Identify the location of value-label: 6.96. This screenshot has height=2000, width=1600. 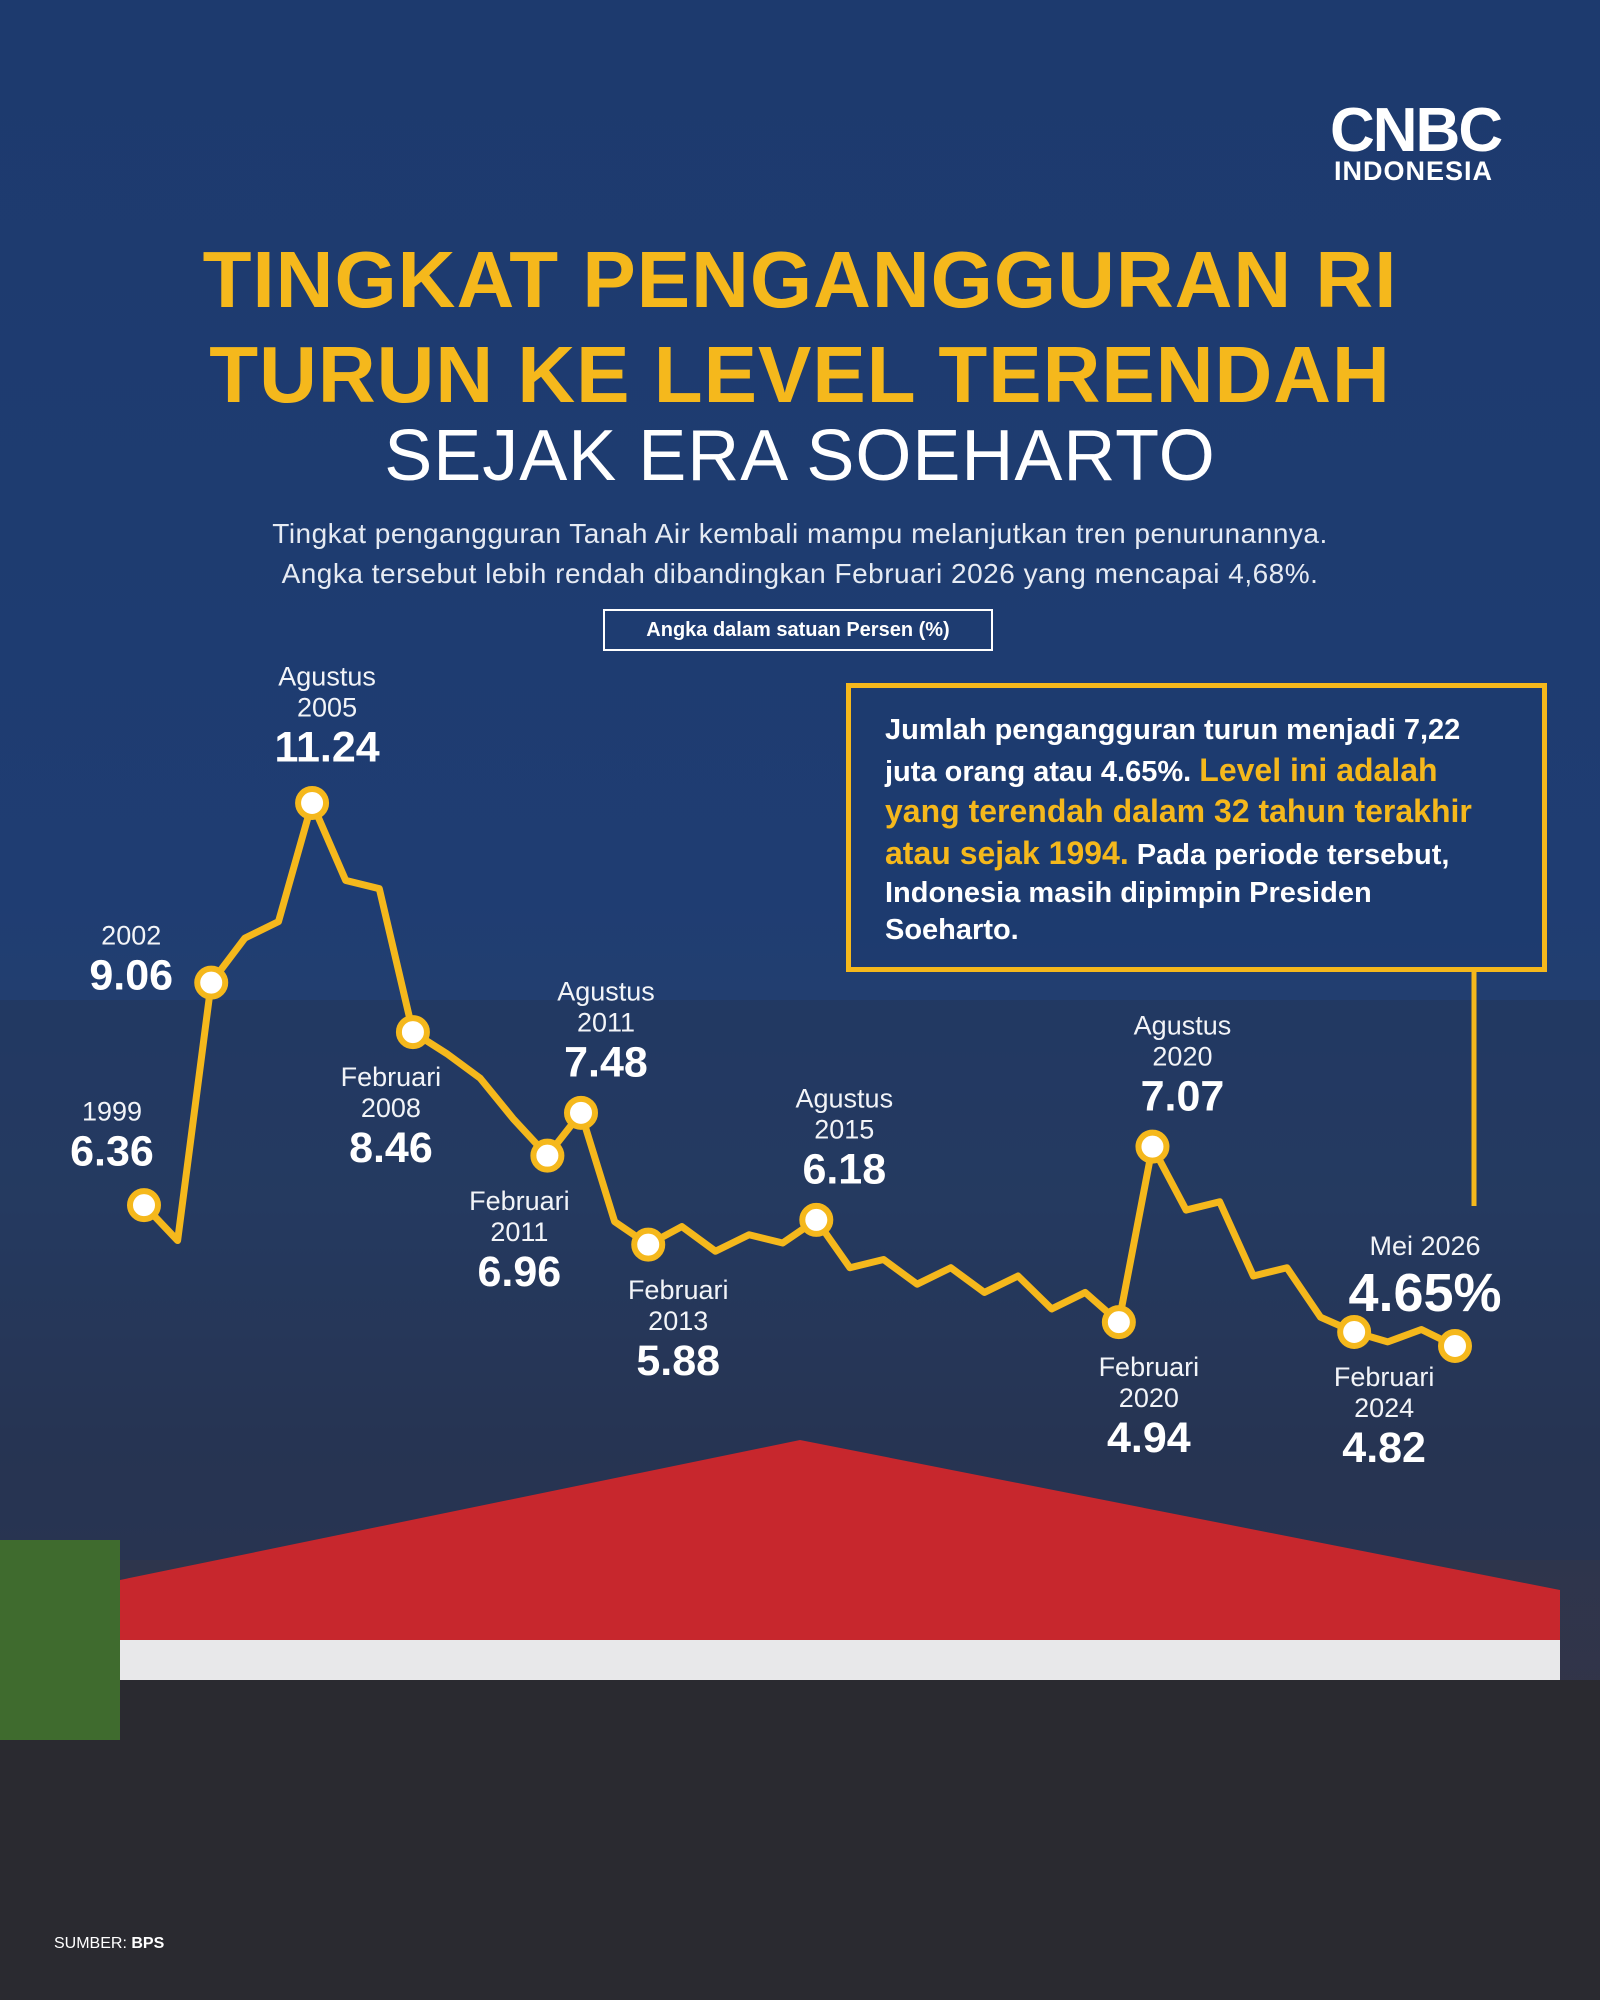
(519, 1271).